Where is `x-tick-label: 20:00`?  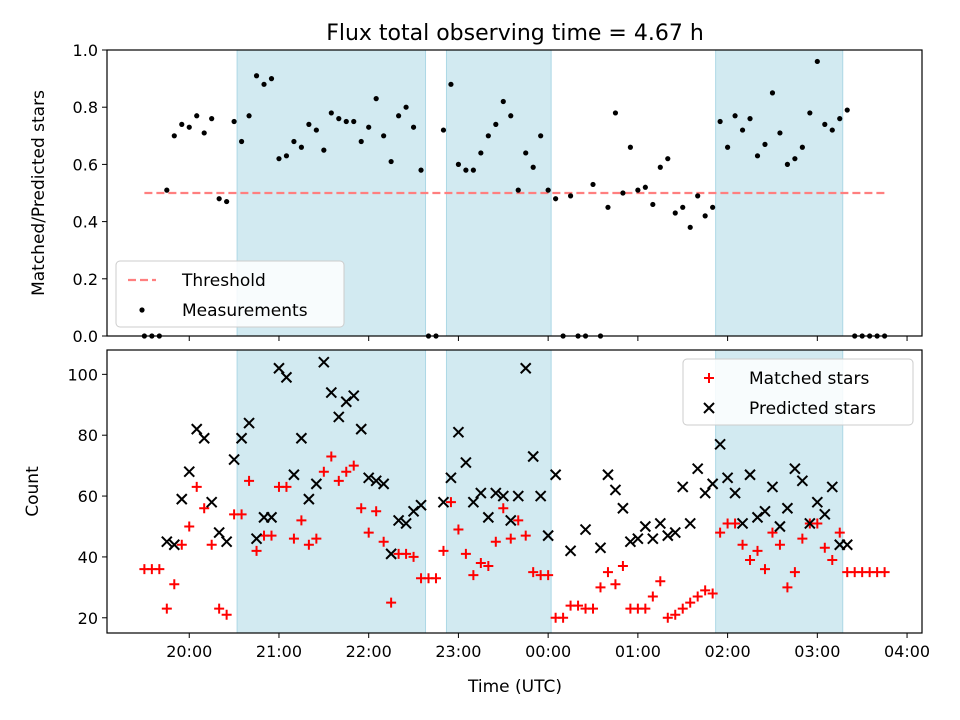
x-tick-label: 20:00 is located at coordinates (189, 651).